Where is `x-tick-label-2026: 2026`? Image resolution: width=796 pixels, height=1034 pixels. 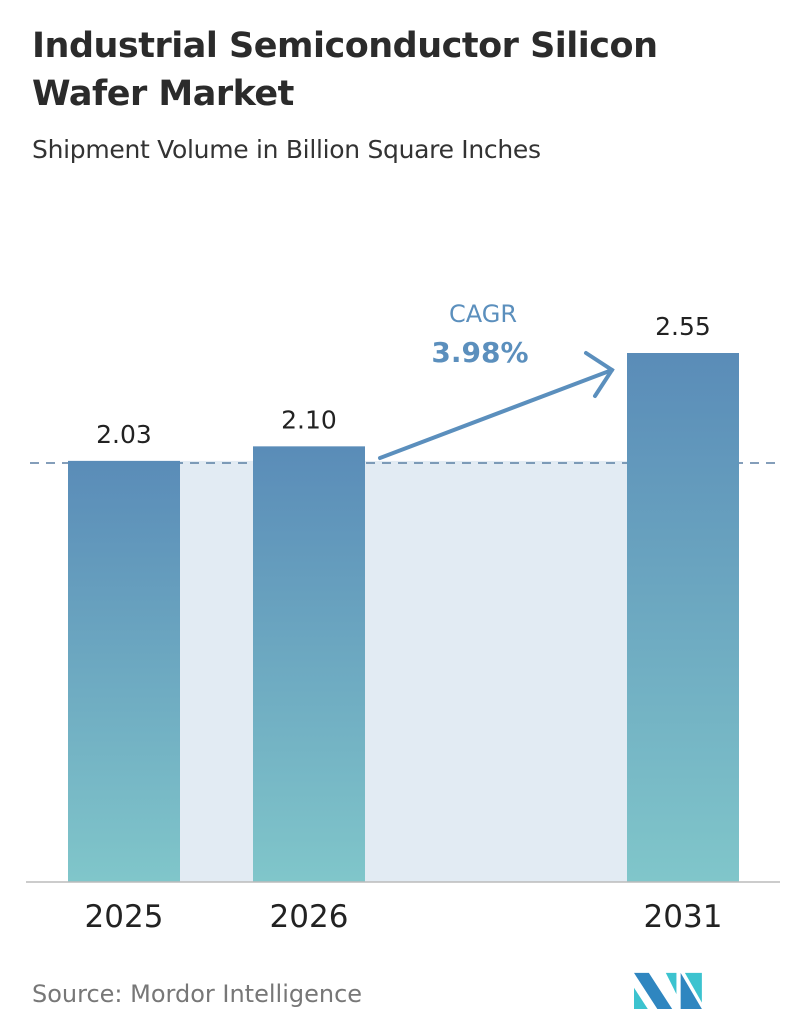 x-tick-label-2026: 2026 is located at coordinates (309, 917).